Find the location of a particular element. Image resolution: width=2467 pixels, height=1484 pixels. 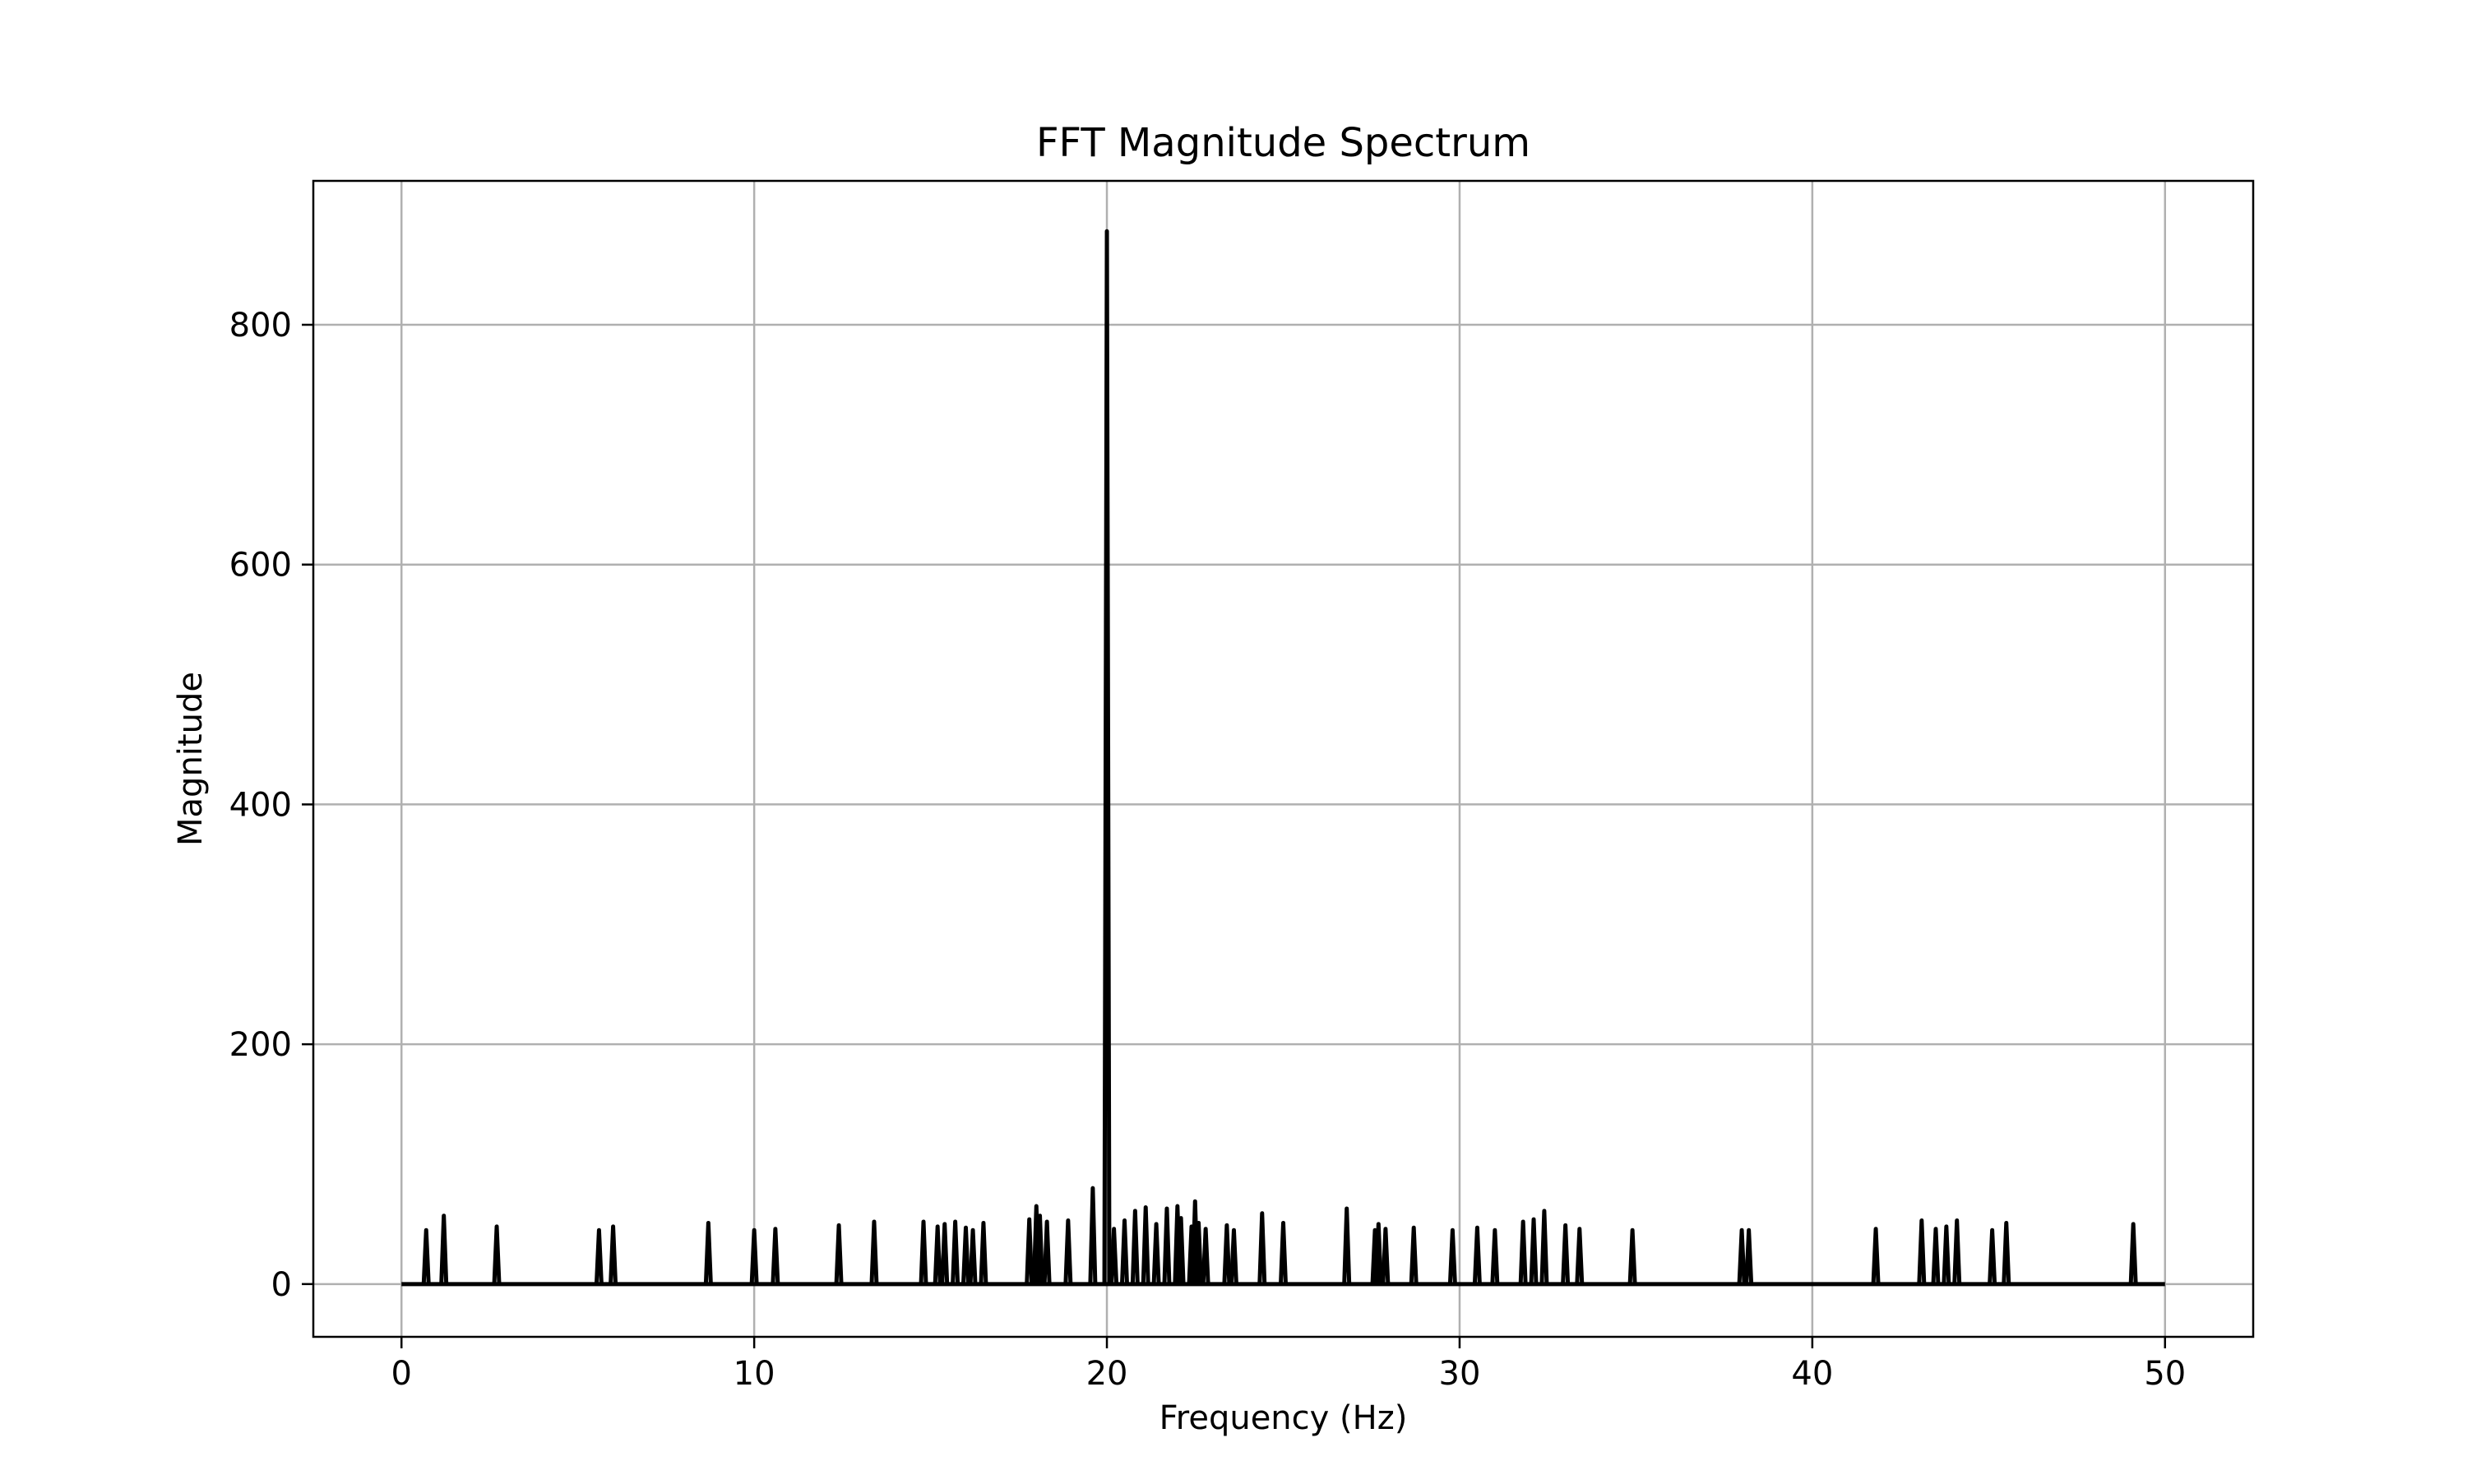

y-axis: 0 200 400 600 800 is located at coordinates (271, 805).